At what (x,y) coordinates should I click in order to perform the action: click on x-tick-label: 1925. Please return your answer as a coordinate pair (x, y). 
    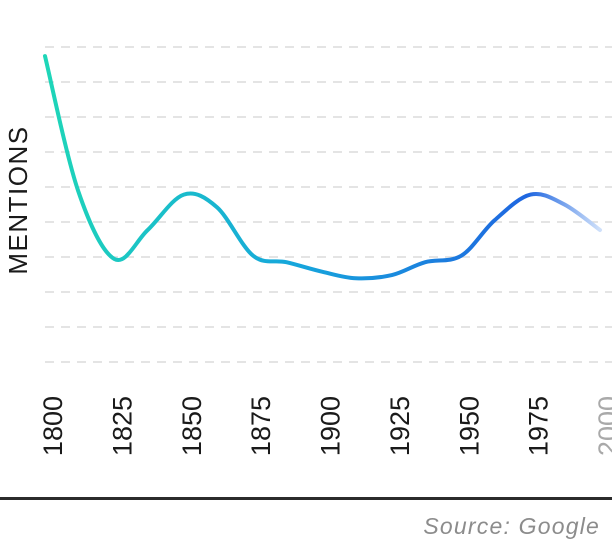
    Looking at the image, I should click on (400, 426).